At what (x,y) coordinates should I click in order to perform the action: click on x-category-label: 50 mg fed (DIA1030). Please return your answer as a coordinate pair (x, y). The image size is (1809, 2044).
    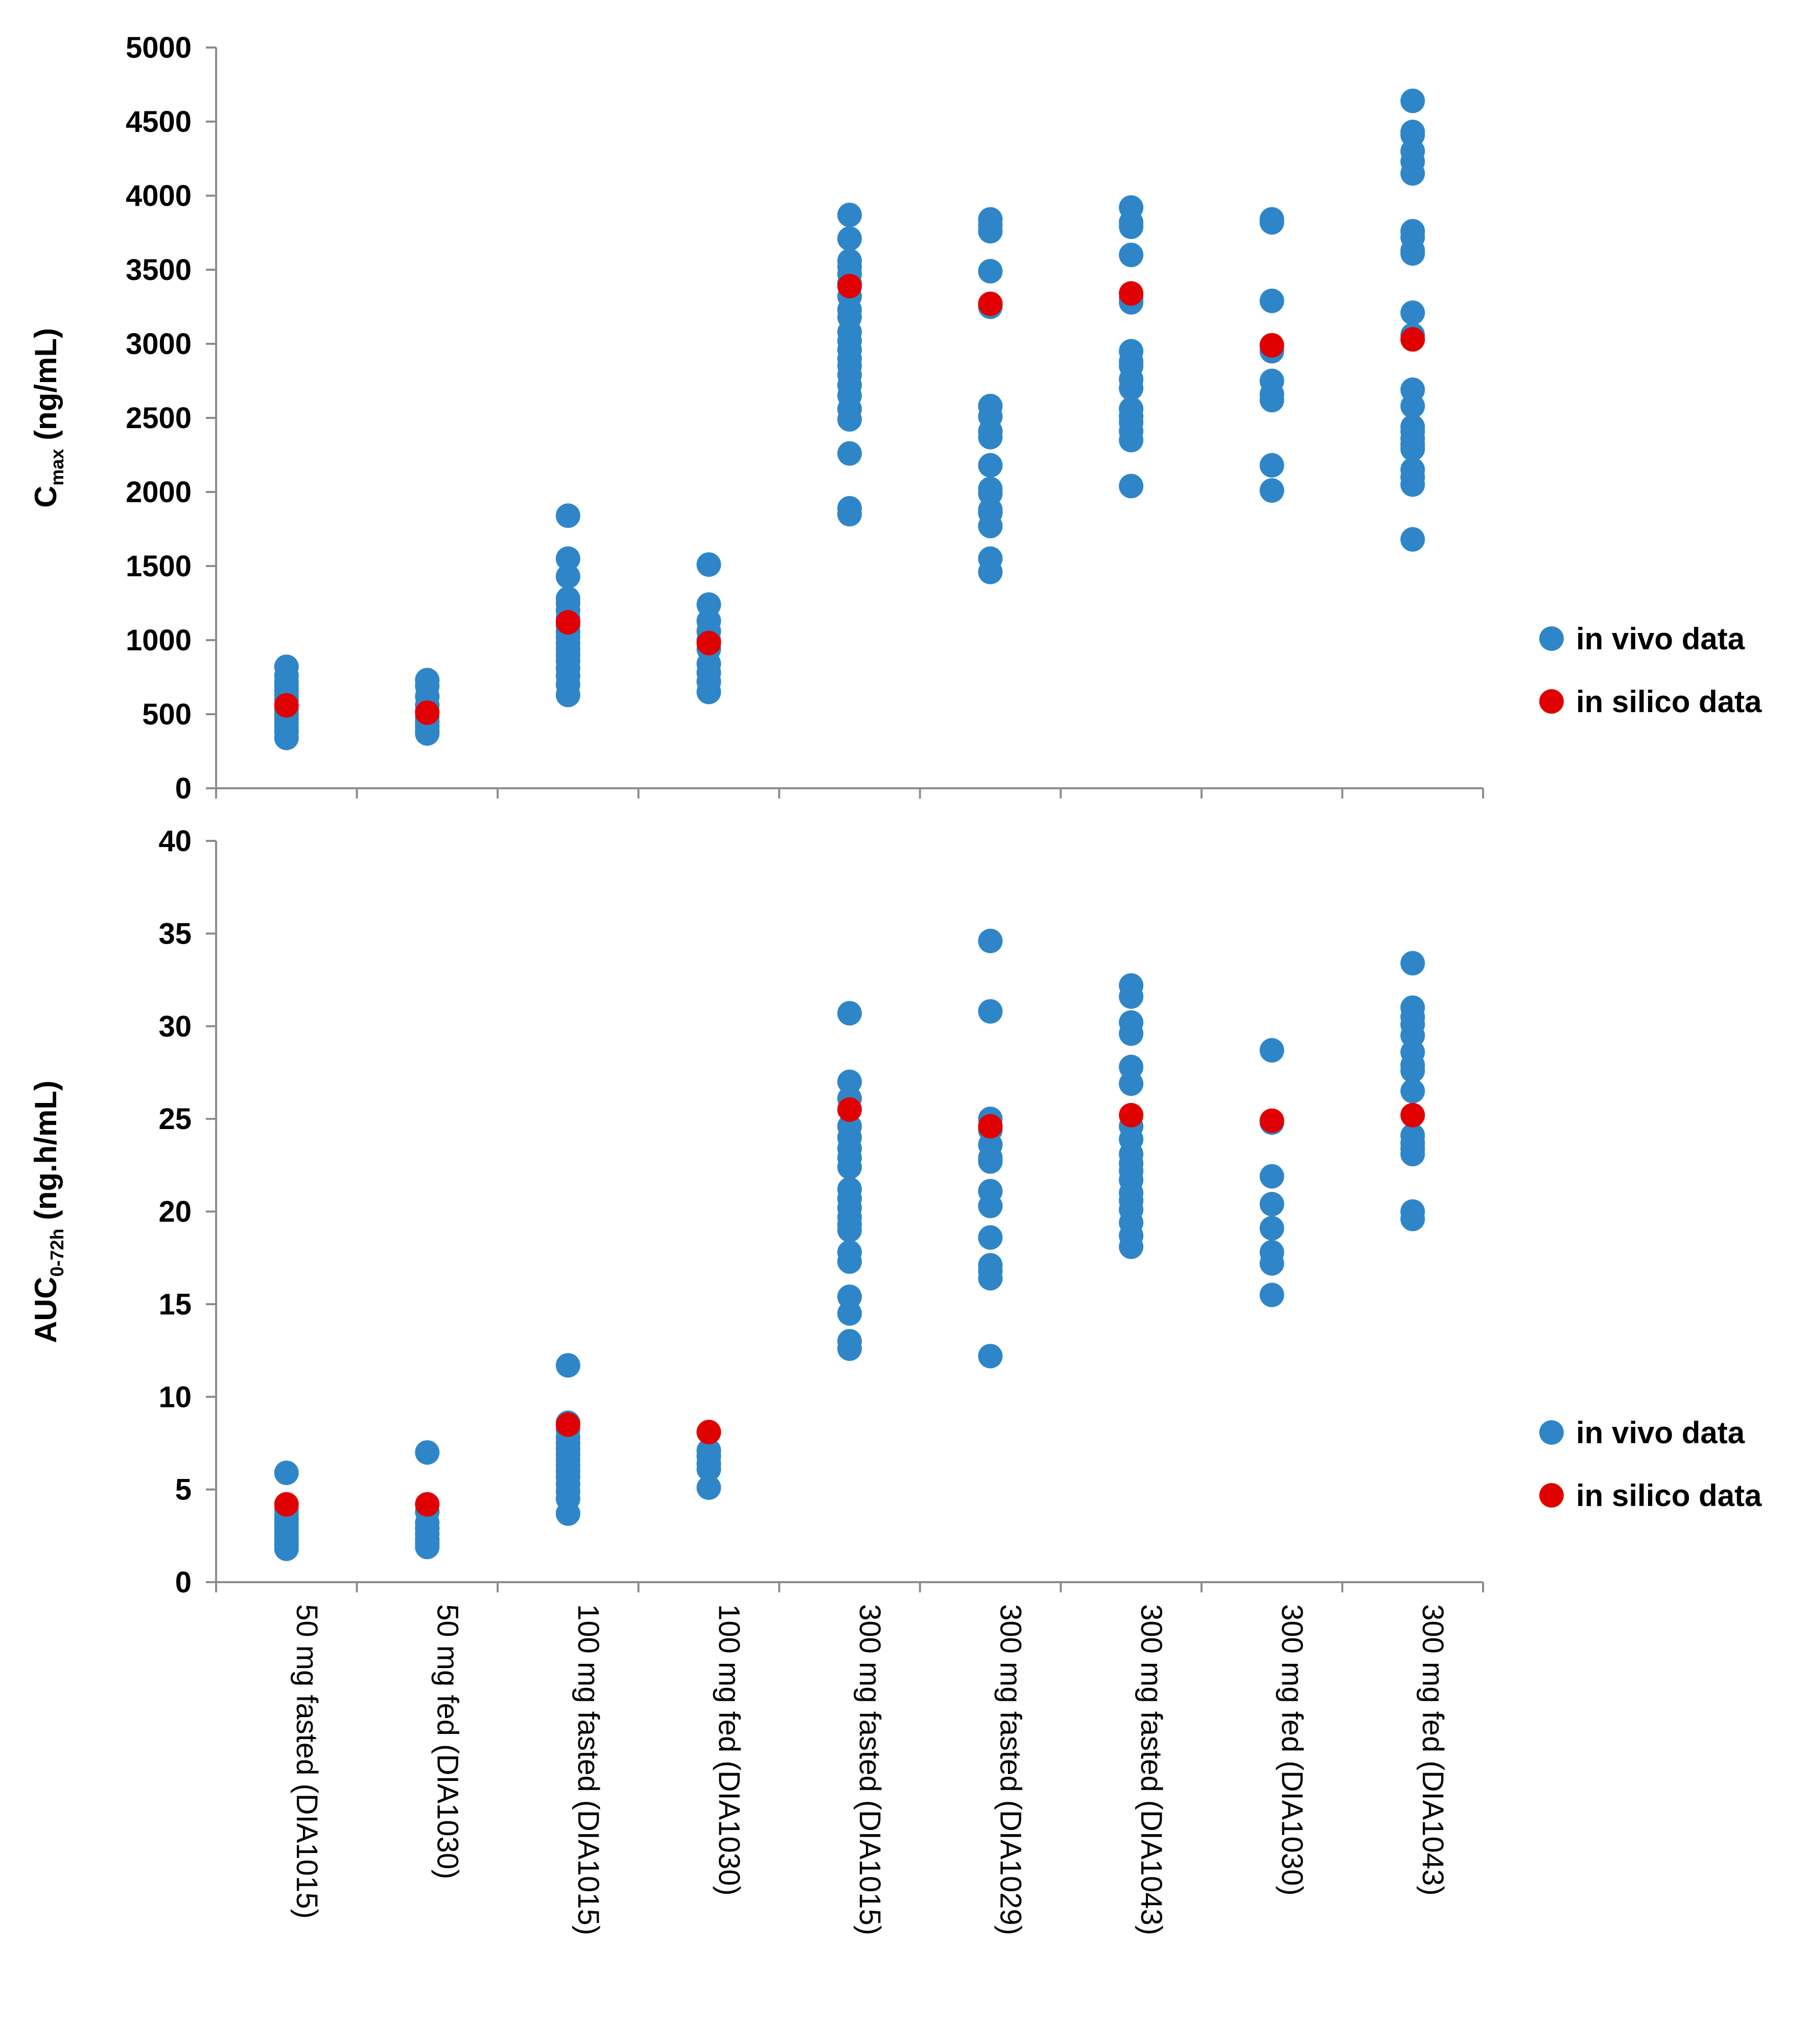
    Looking at the image, I should click on (448, 1741).